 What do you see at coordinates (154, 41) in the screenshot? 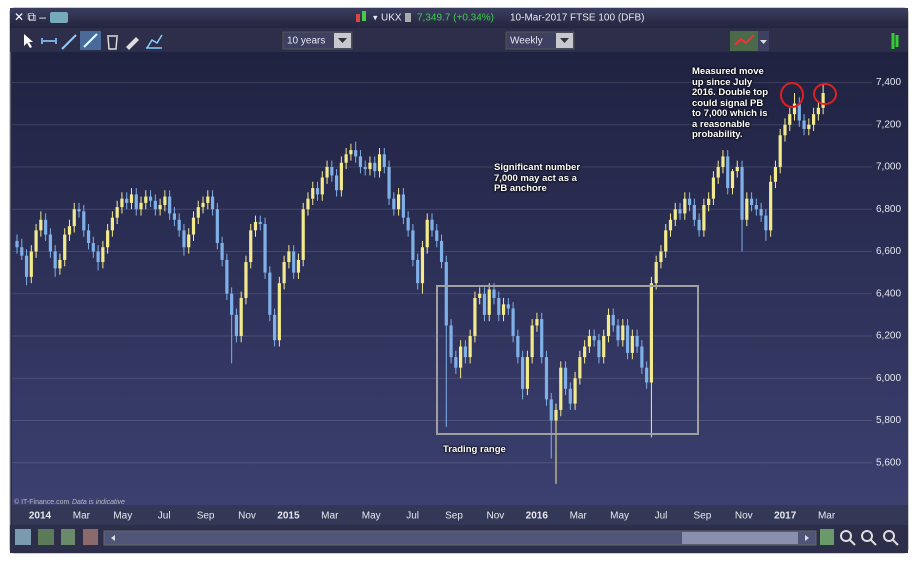
I see `fib-tool` at bounding box center [154, 41].